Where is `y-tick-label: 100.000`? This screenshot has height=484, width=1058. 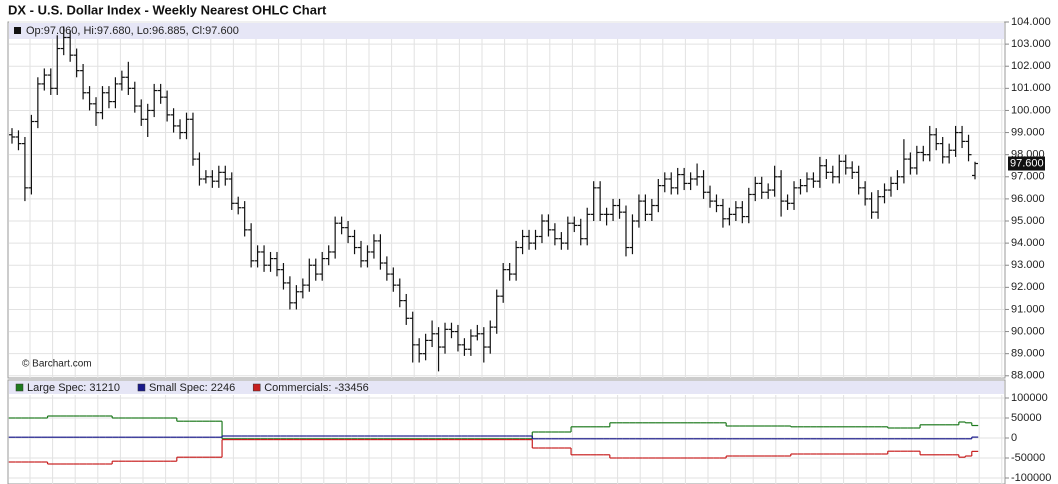
y-tick-label: 100.000 is located at coordinates (1031, 110).